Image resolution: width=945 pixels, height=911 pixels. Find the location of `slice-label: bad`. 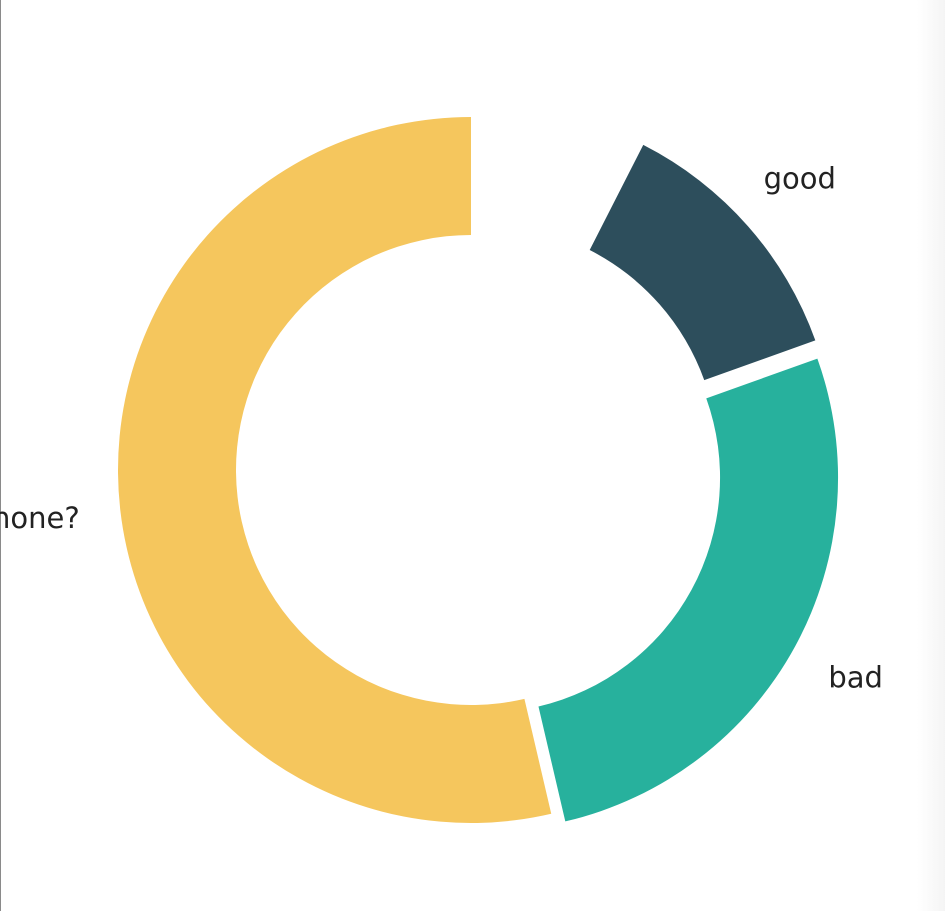

slice-label: bad is located at coordinates (855, 677).